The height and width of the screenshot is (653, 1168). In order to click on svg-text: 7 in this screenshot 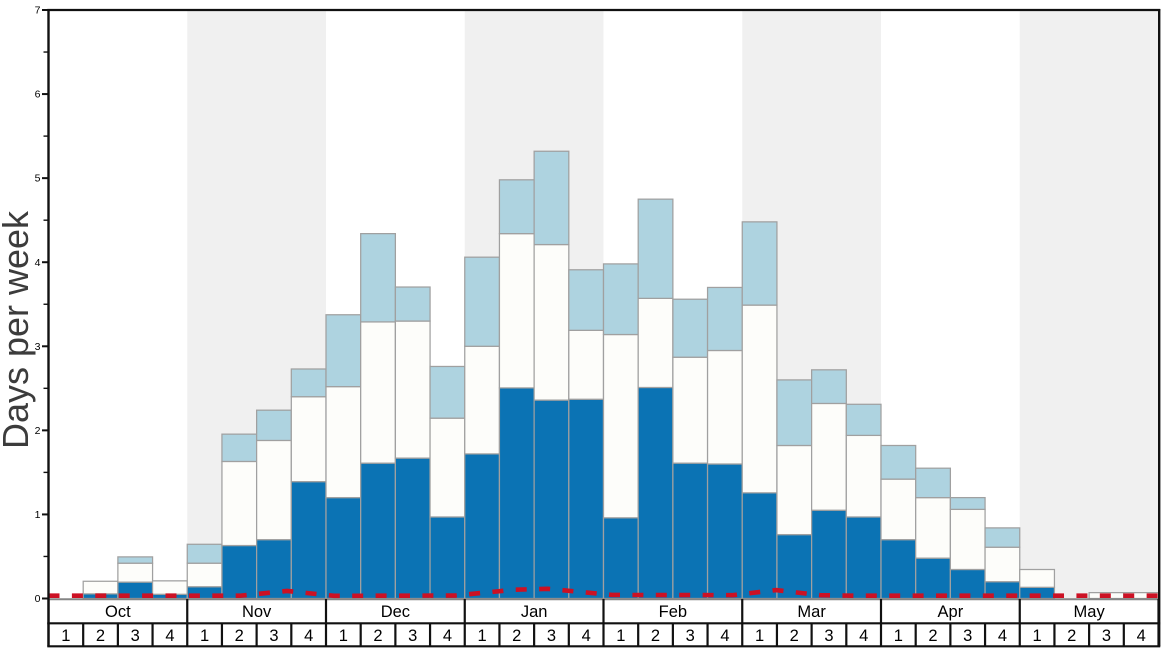, I will do `click(38, 11)`.